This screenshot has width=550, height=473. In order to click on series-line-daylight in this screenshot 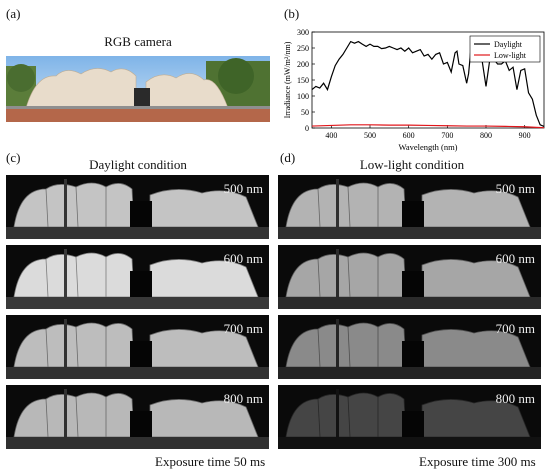, I will do `click(428, 83)`.